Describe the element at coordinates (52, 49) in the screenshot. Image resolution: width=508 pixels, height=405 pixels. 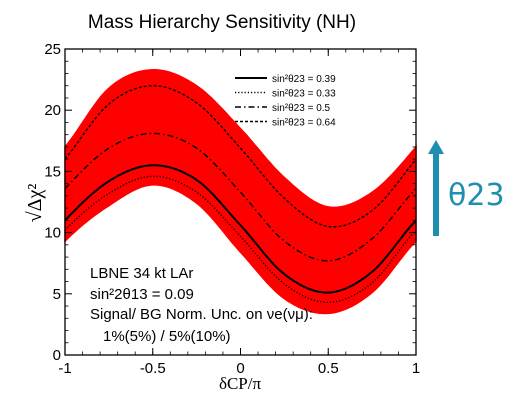
I see `y-tick-label: 25` at that location.